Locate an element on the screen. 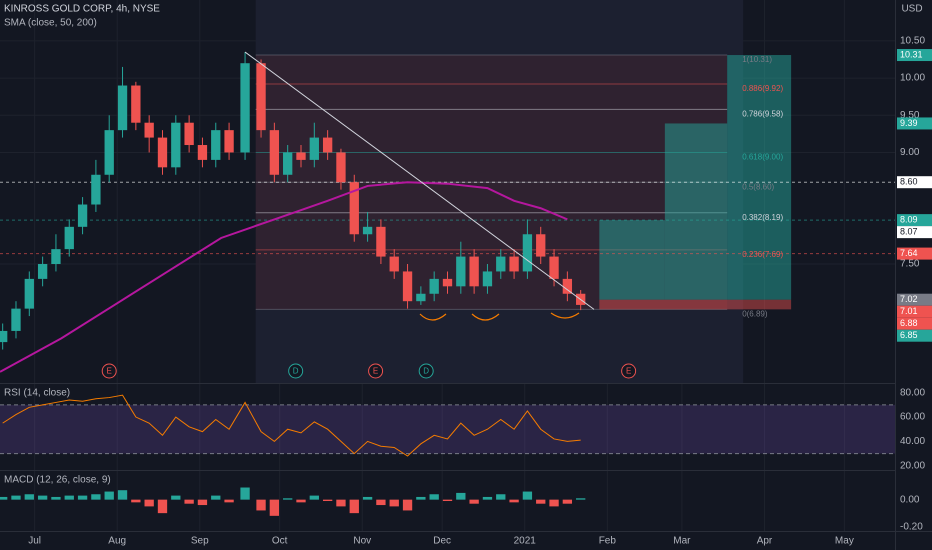 The image size is (932, 550). y-tick-label: 0.00 is located at coordinates (910, 499).